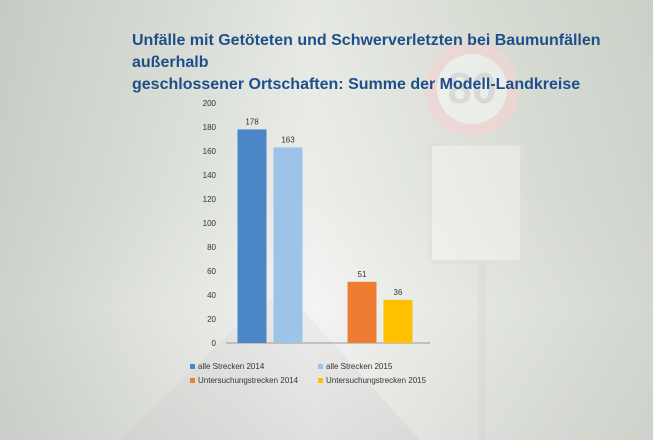 The image size is (653, 440). What do you see at coordinates (252, 121) in the screenshot?
I see `bar-value-label: 178` at bounding box center [252, 121].